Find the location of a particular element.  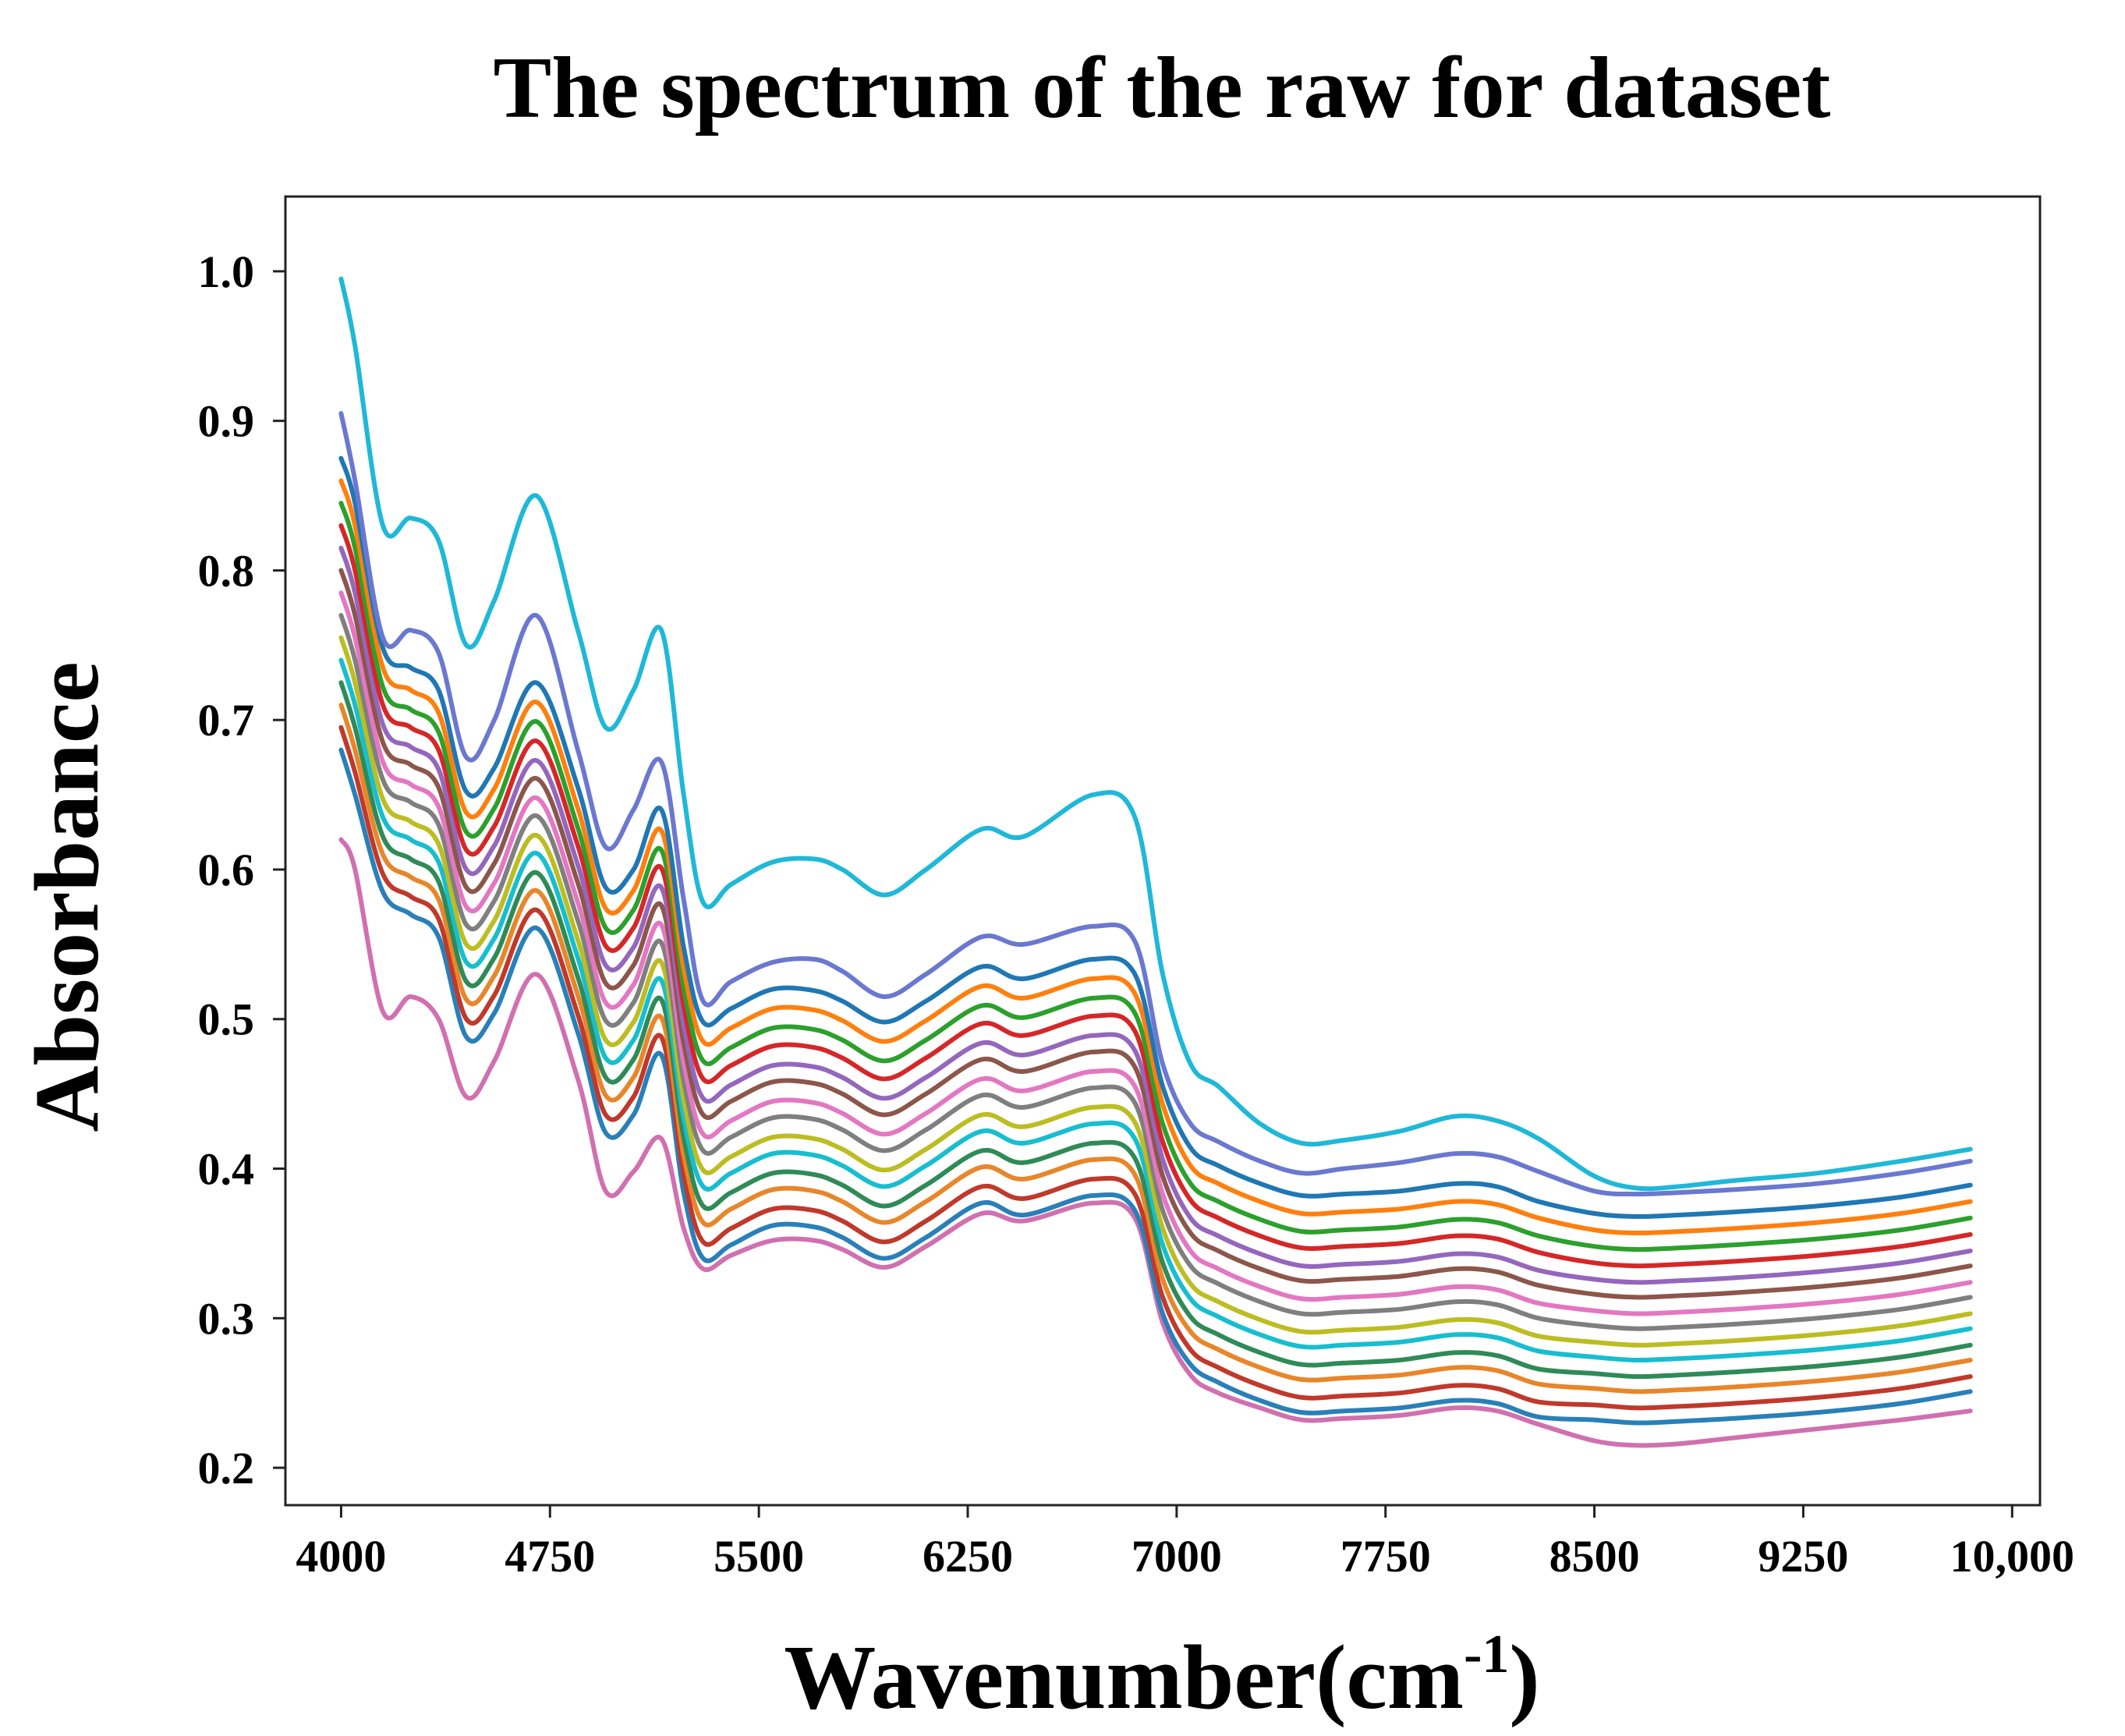

x-tick-label: 7750 is located at coordinates (1386, 1557).